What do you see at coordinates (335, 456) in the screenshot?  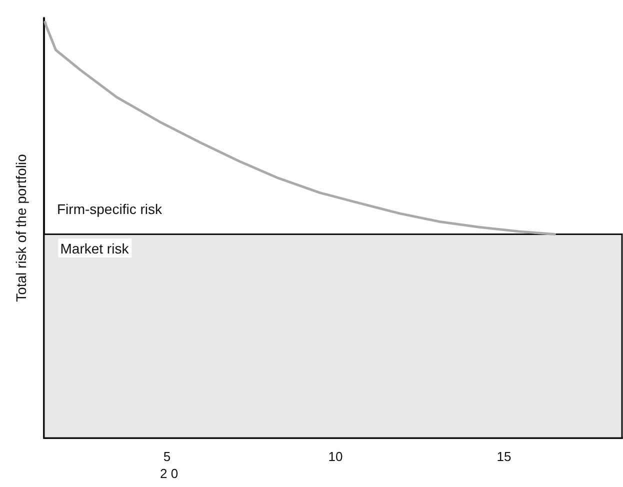 I see `x-tick-label: 10` at bounding box center [335, 456].